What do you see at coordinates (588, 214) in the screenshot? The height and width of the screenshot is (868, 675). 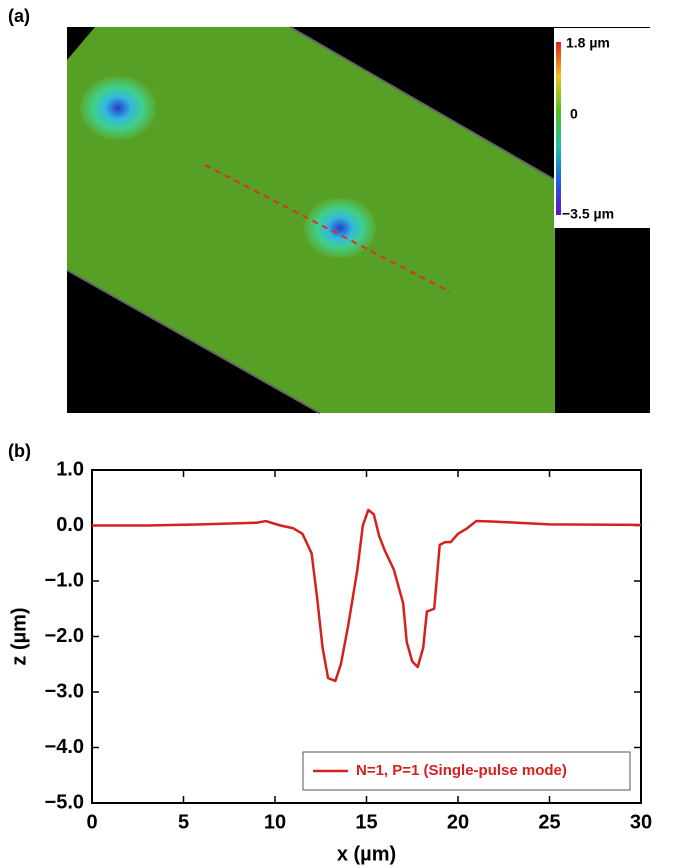 I see `colorbar-label: −3.5 µm` at bounding box center [588, 214].